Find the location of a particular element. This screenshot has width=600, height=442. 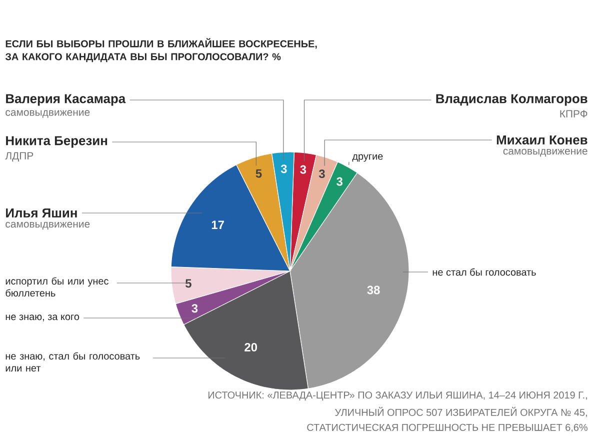

slice-label: Валерия Касамара is located at coordinates (66, 100).